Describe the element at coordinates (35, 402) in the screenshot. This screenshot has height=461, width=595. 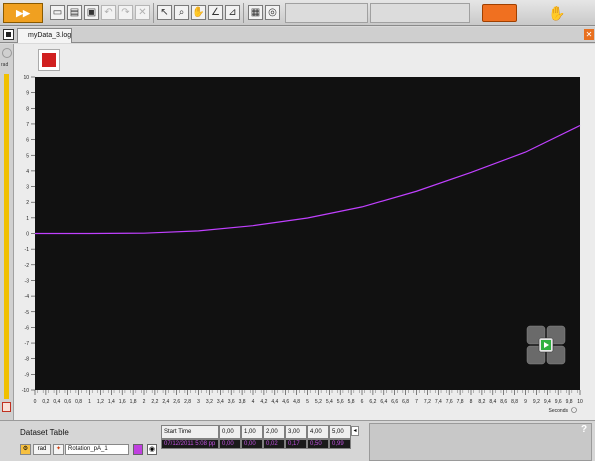
I see `x-tick-label: 0` at that location.